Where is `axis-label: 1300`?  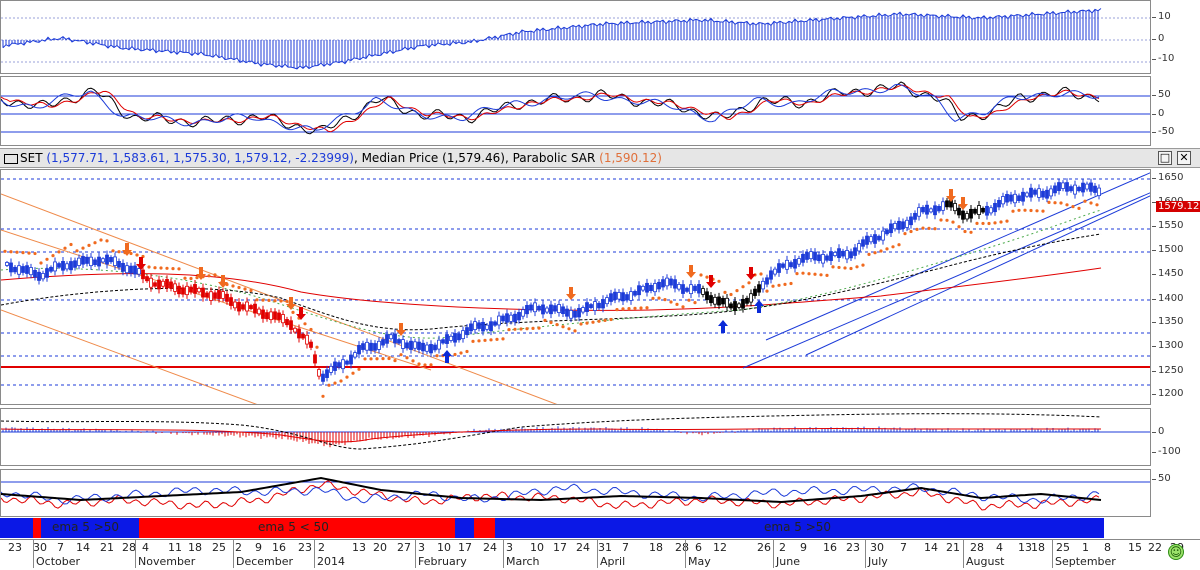 axis-label: 1300 is located at coordinates (1167, 345).